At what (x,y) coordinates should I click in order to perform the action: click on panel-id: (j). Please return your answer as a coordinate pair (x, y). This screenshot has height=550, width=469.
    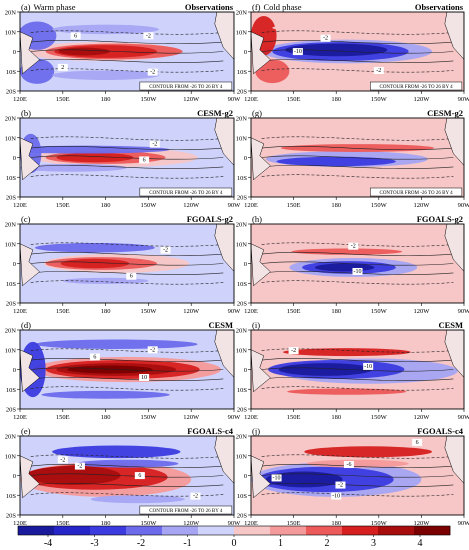
    Looking at the image, I should click on (256, 431).